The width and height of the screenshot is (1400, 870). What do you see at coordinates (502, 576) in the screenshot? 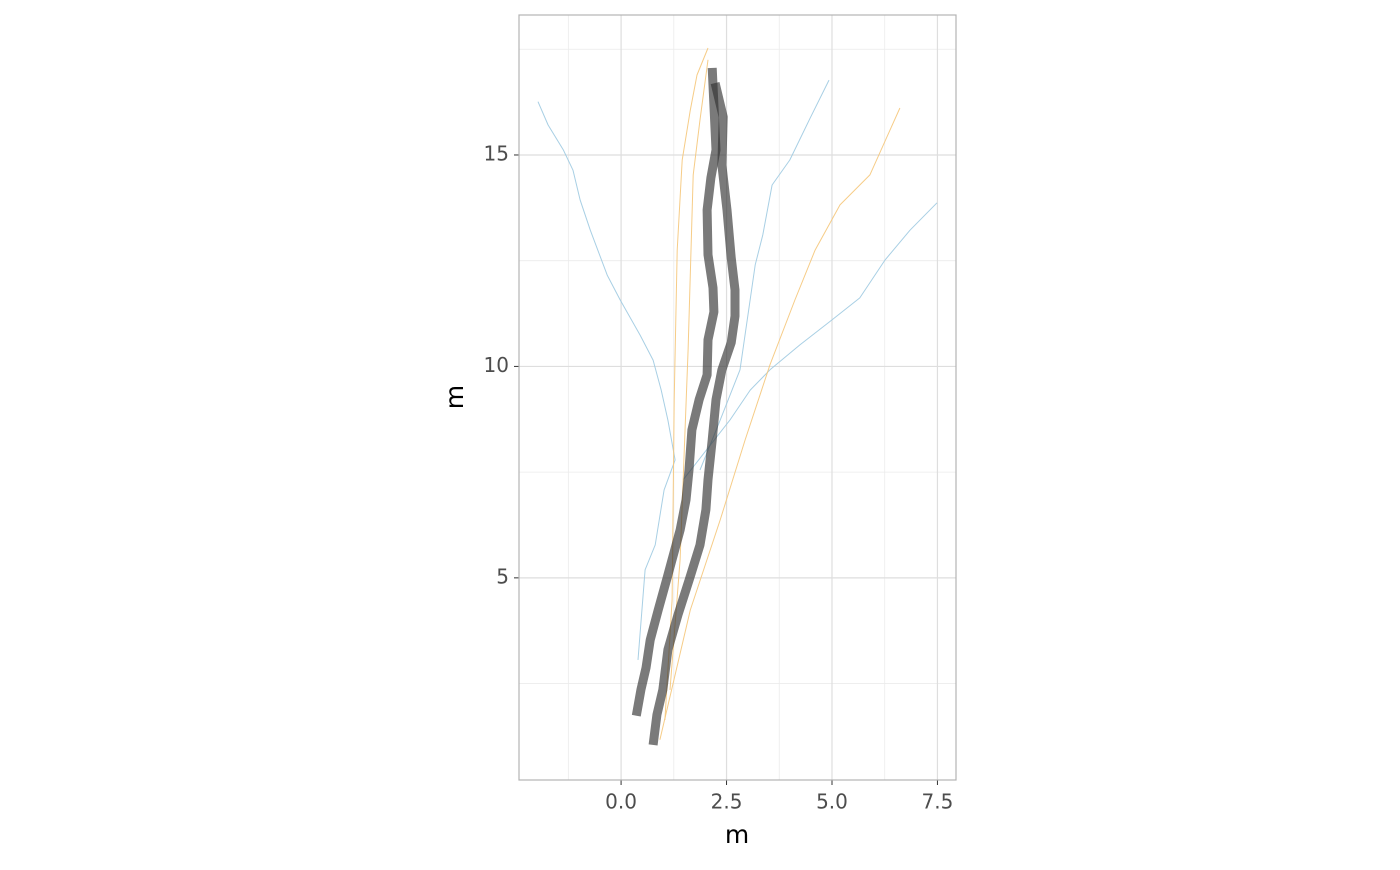
I see `y-tick-label: 5` at bounding box center [502, 576].